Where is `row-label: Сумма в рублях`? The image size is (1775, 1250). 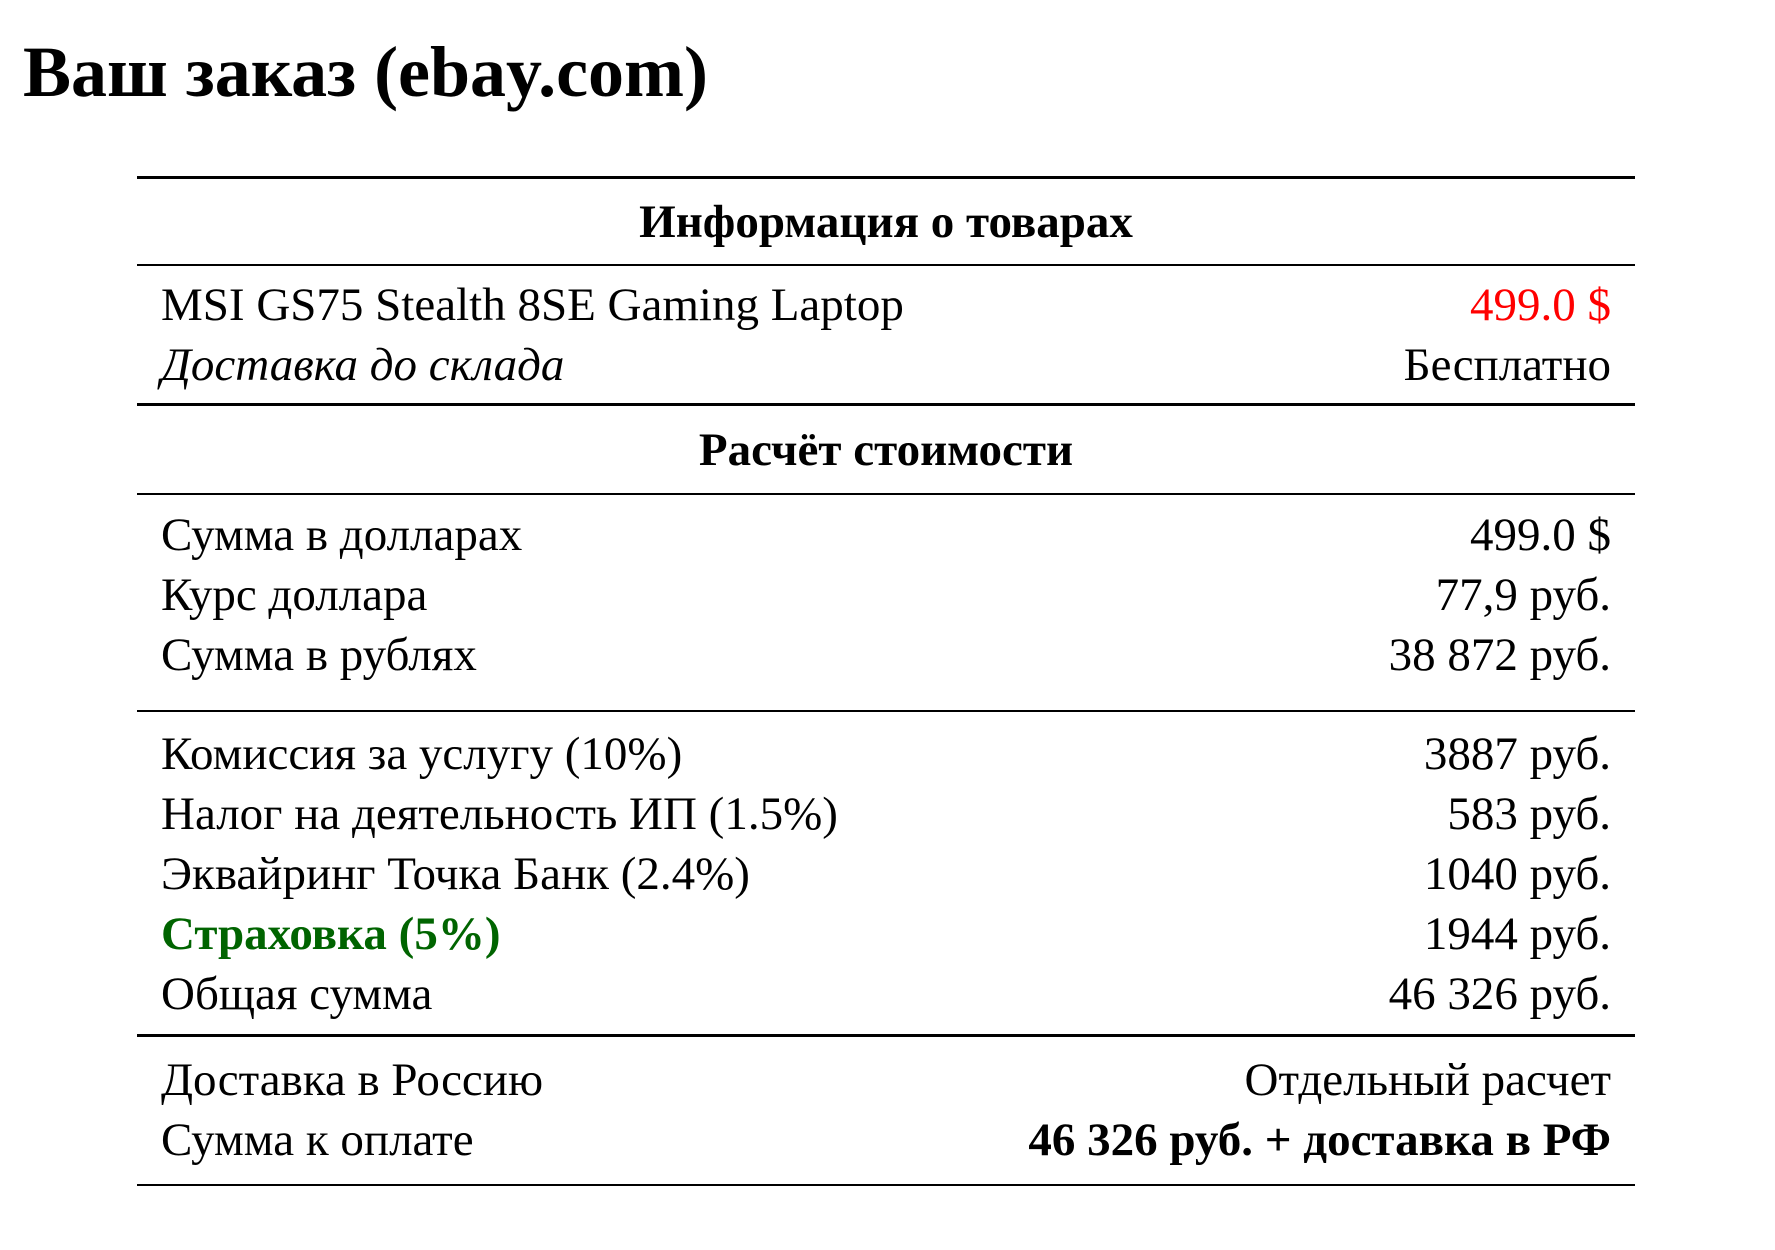
row-label: Сумма в рублях is located at coordinates (319, 655).